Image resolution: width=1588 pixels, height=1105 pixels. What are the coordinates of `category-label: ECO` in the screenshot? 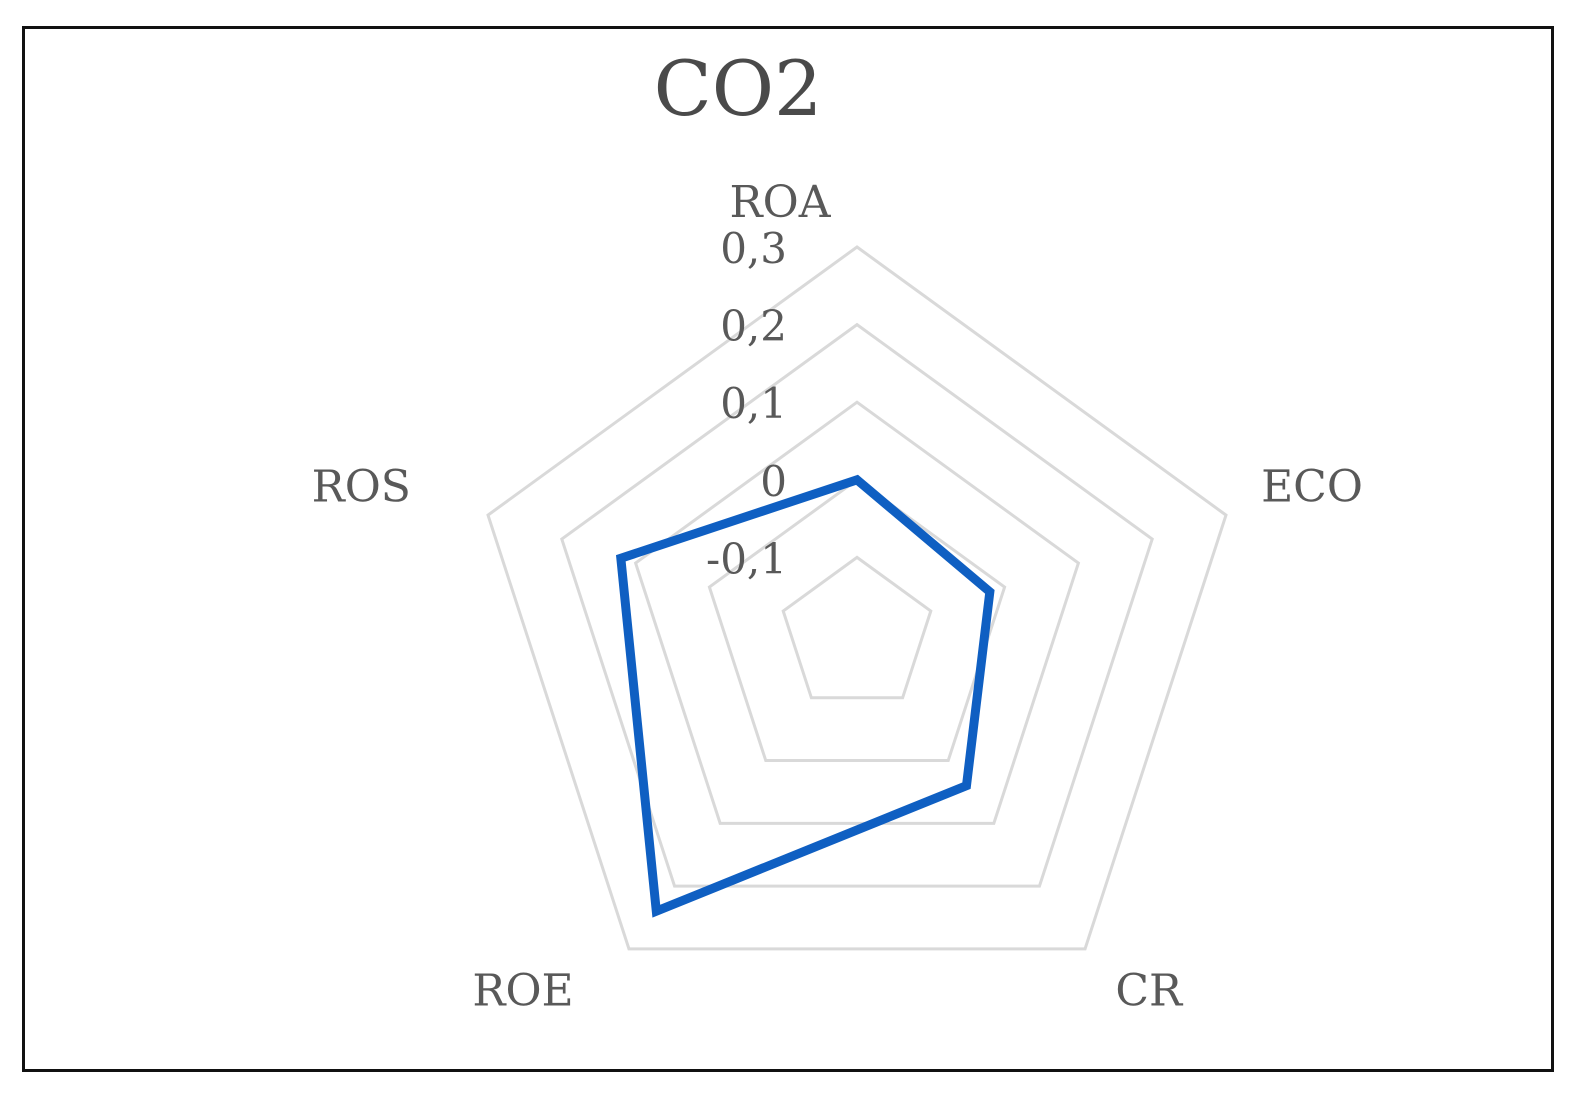 It's located at (1312, 487).